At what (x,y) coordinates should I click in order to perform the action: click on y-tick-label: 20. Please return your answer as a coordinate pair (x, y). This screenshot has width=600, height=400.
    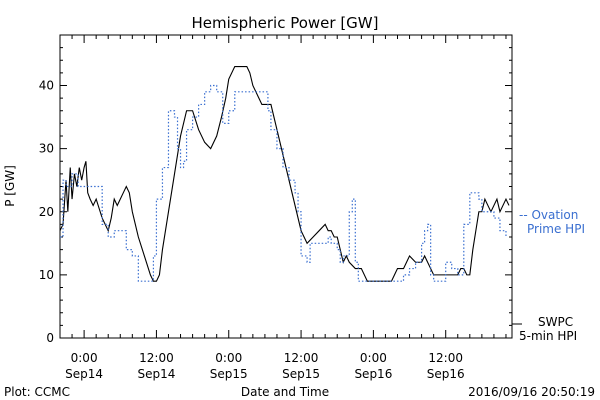
    Looking at the image, I should click on (46, 212).